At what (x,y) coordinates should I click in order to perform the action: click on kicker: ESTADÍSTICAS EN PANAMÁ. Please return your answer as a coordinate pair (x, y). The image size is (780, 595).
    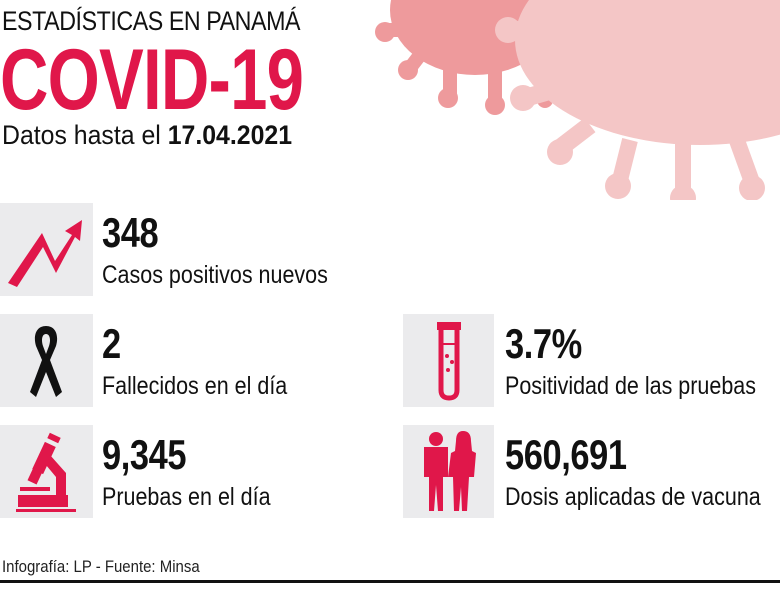
    Looking at the image, I should click on (151, 21).